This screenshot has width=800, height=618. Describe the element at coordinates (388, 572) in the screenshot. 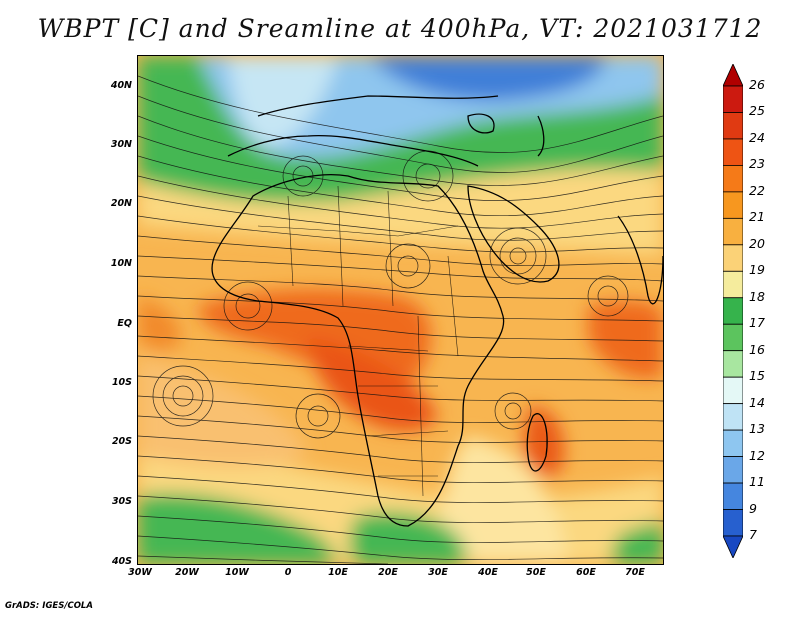

I see `lon-label-20e: 20E` at that location.